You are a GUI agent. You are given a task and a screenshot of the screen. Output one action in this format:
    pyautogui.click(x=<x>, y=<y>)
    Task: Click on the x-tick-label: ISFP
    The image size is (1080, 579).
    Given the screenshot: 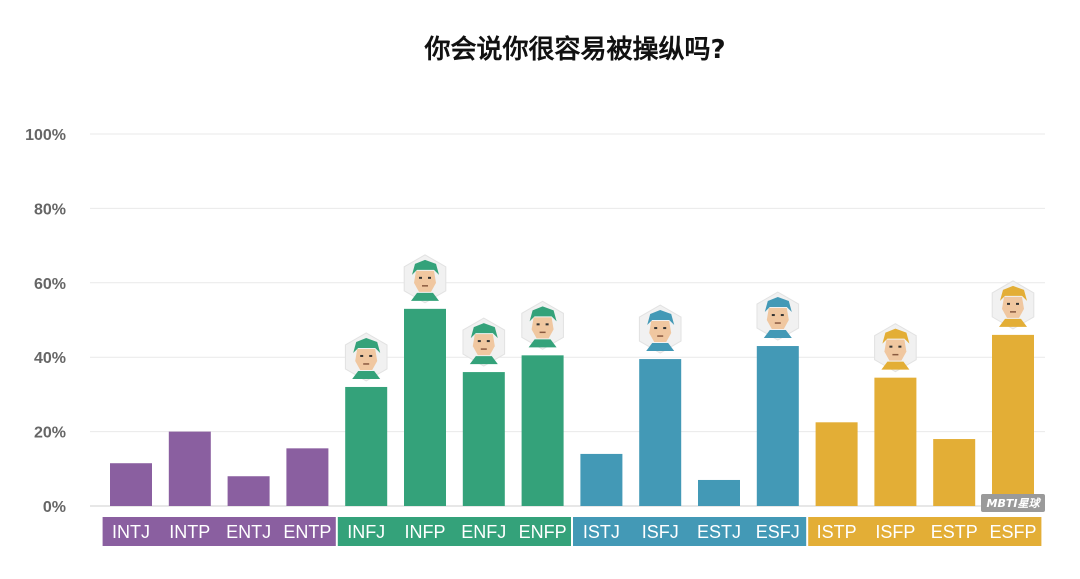 What is the action you would take?
    pyautogui.click(x=895, y=532)
    